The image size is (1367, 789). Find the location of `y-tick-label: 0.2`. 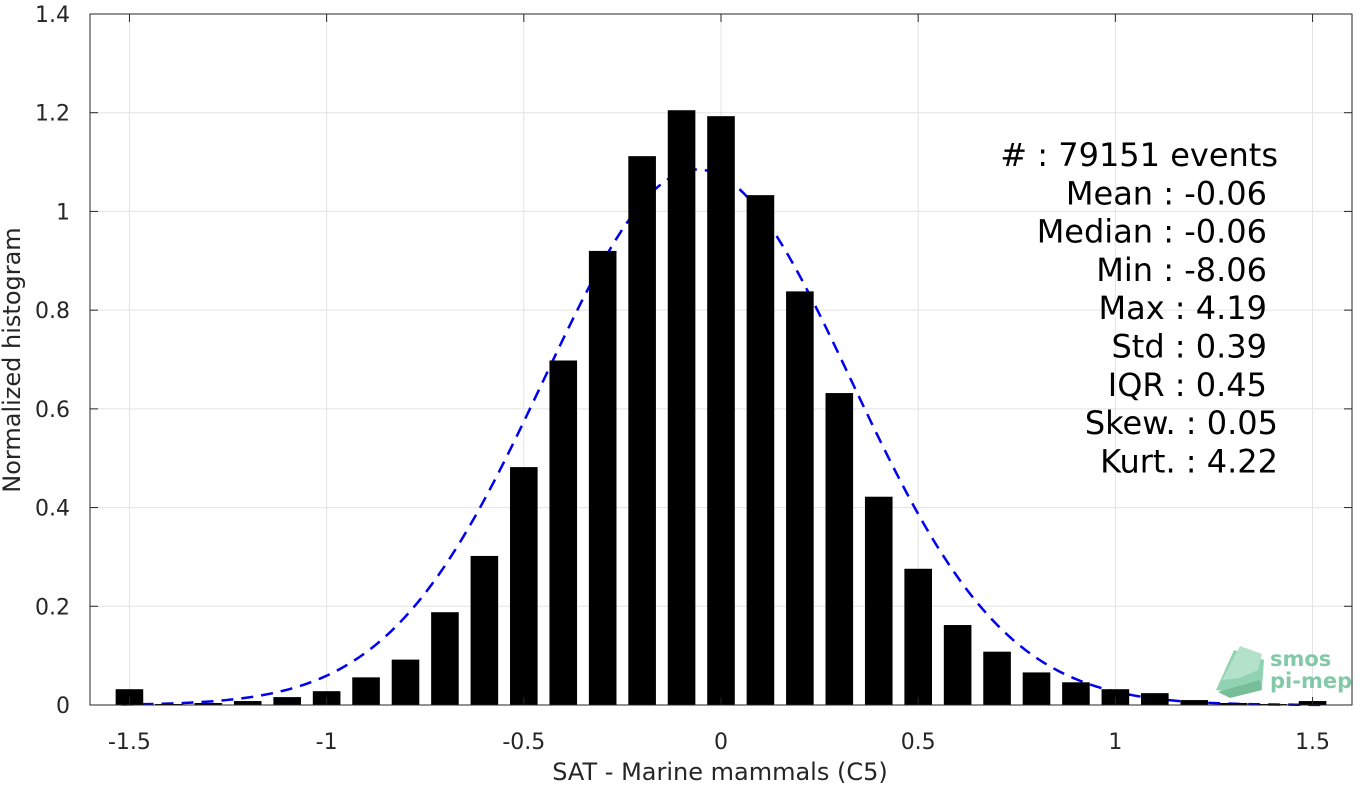

y-tick-label: 0.2 is located at coordinates (52, 607).